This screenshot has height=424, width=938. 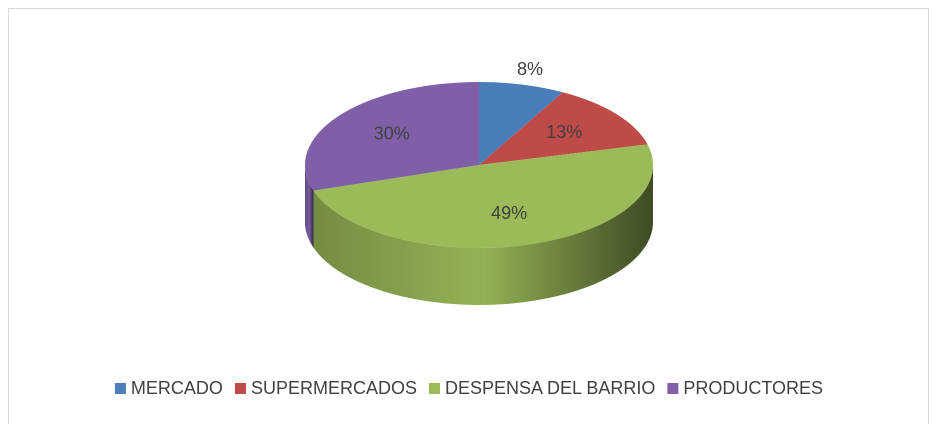 I want to click on legend-label: DESPENSA DEL BARRIO, so click(x=550, y=388).